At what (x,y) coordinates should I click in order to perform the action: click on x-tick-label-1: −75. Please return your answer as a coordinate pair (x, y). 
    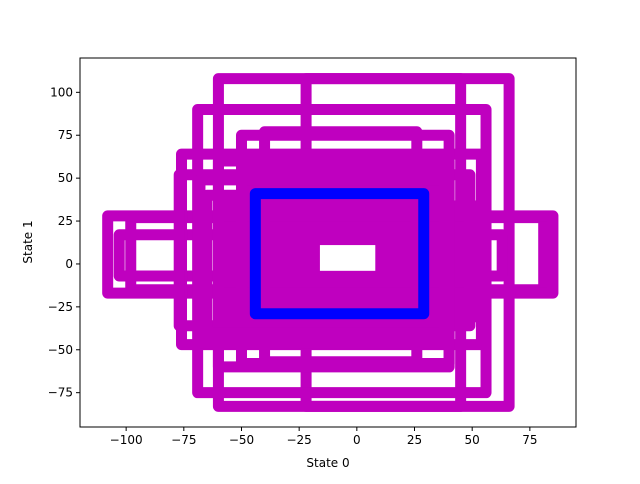
    Looking at the image, I should click on (183, 440).